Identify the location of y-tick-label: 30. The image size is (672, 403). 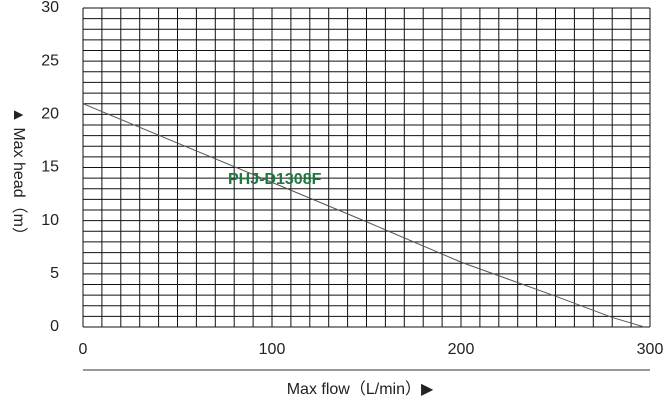
(50, 8).